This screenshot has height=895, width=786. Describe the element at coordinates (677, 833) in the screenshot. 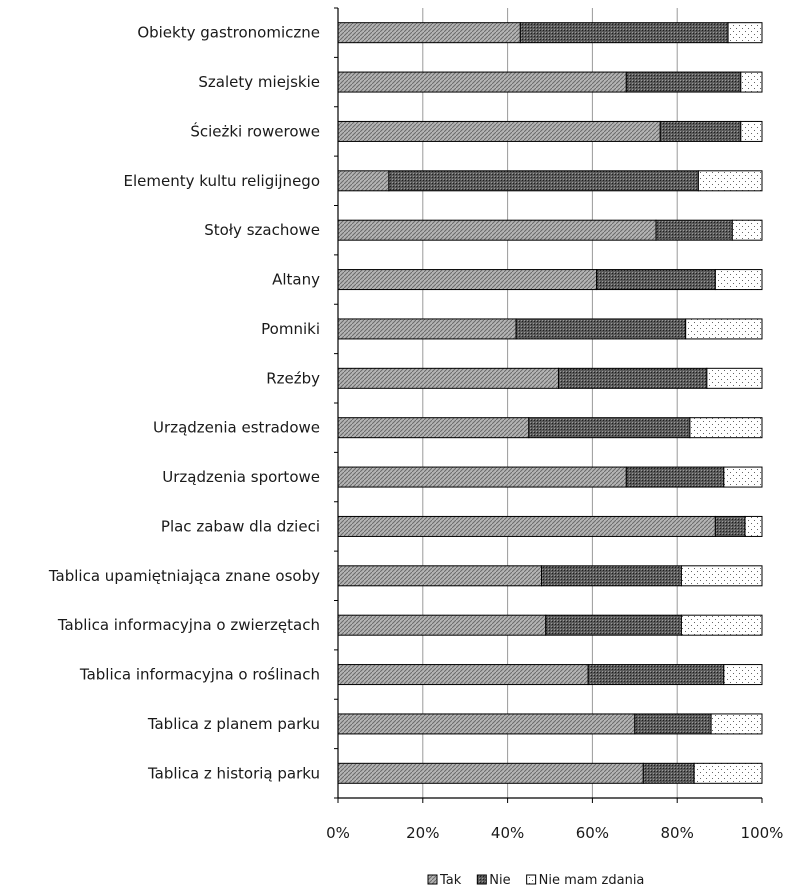

I see `x-tick-label: 80%` at that location.